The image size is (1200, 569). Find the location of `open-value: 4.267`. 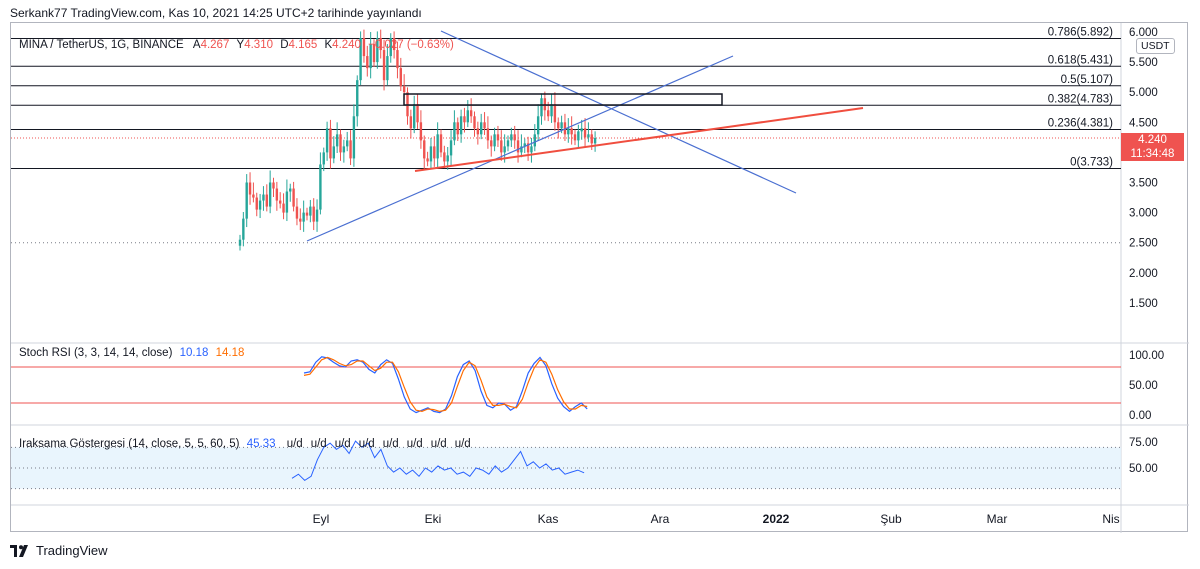

open-value: 4.267 is located at coordinates (215, 45).